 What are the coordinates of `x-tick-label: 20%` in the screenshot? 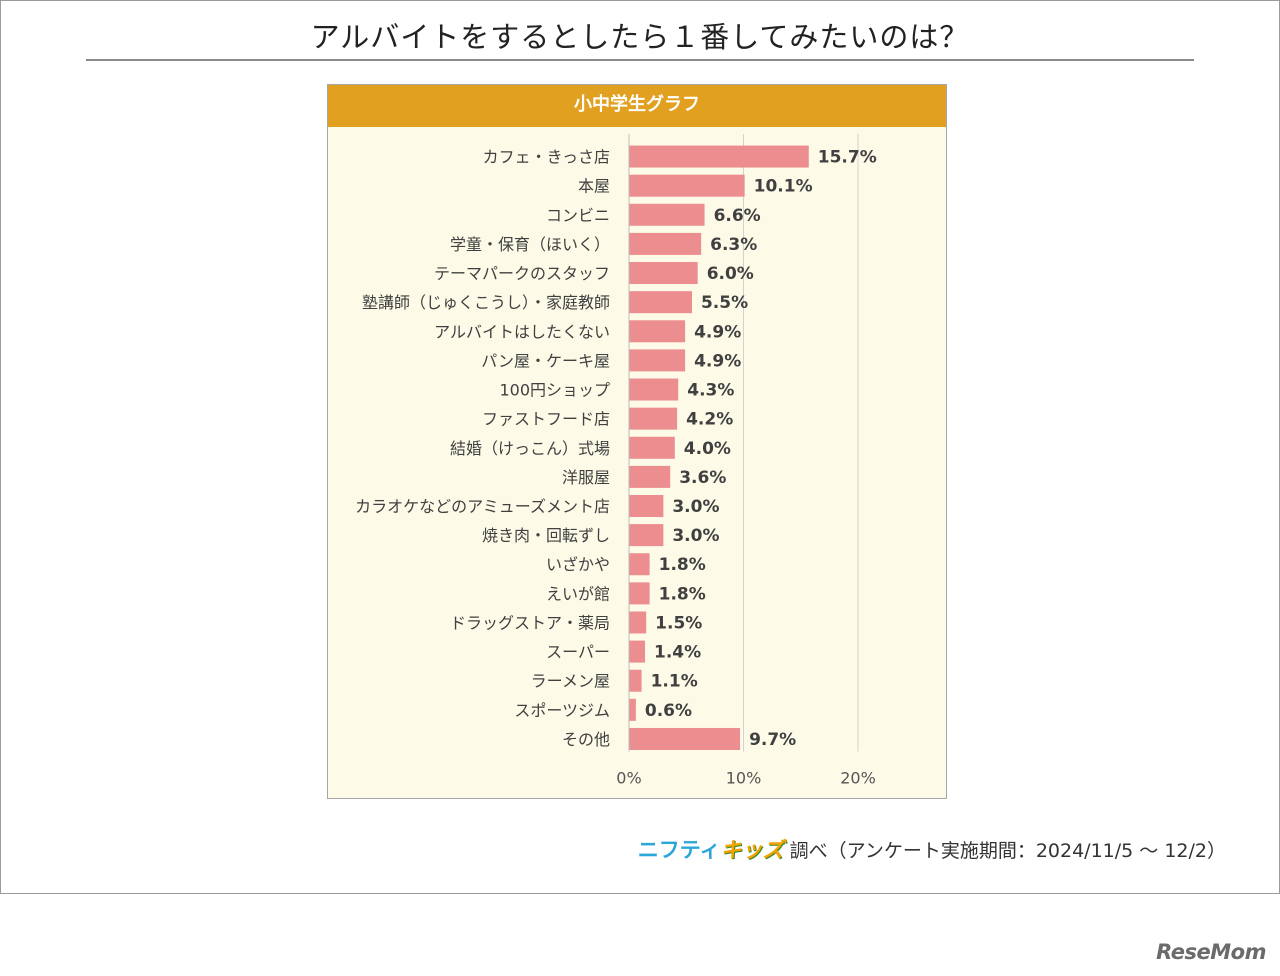 It's located at (858, 778).